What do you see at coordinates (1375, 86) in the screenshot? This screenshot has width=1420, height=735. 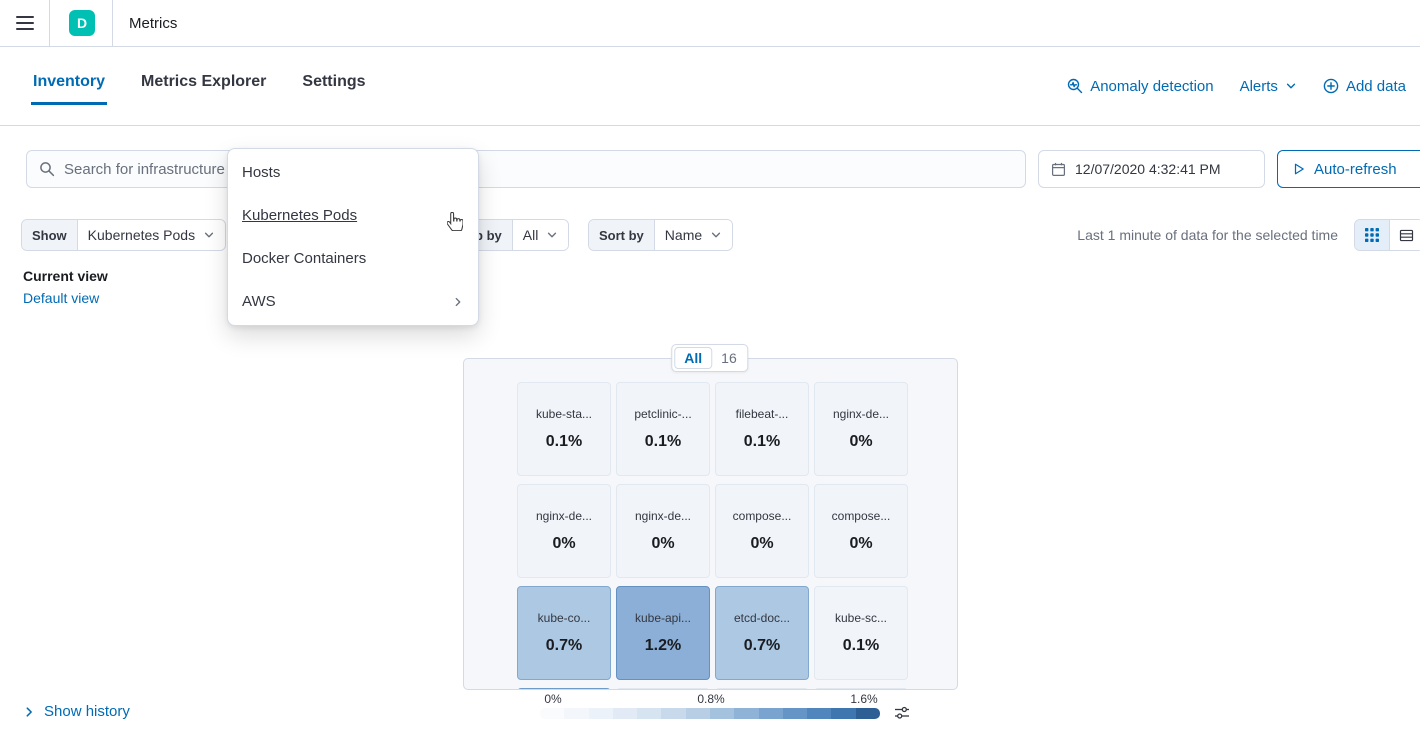 I see `add-data-label: Add data` at bounding box center [1375, 86].